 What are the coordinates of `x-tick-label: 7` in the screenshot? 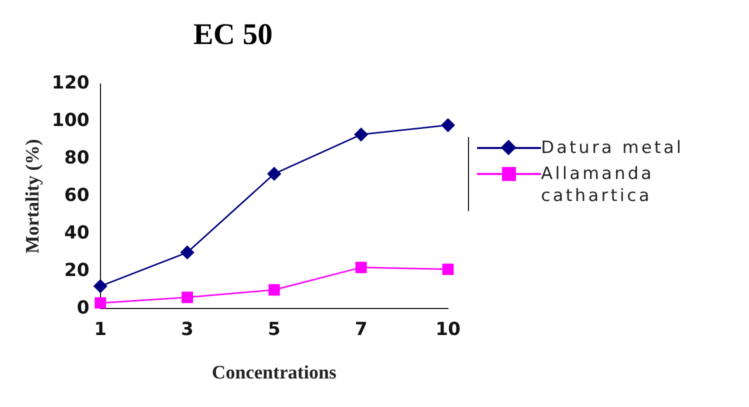 It's located at (361, 329).